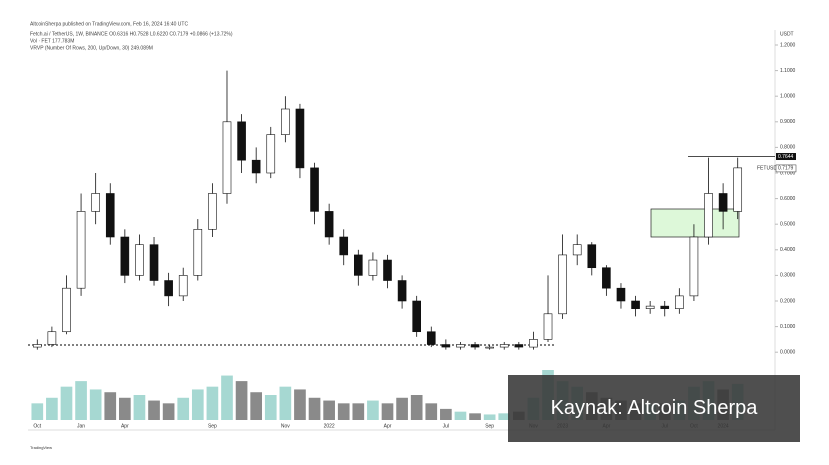 This screenshot has width=829, height=465. I want to click on y-tick-label: 0.2000, so click(788, 301).